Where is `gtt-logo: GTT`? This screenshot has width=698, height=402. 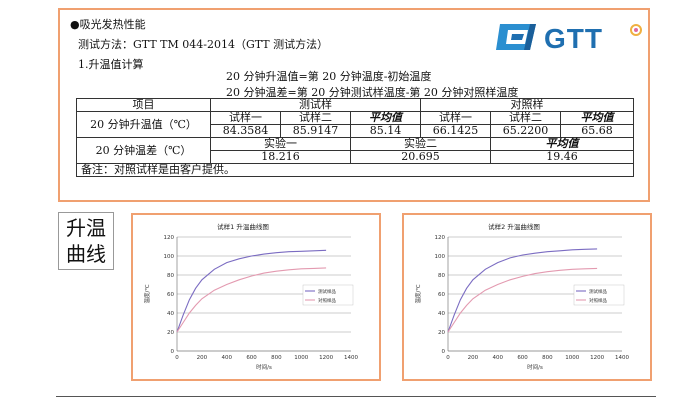
gtt-logo: GTT is located at coordinates (569, 38).